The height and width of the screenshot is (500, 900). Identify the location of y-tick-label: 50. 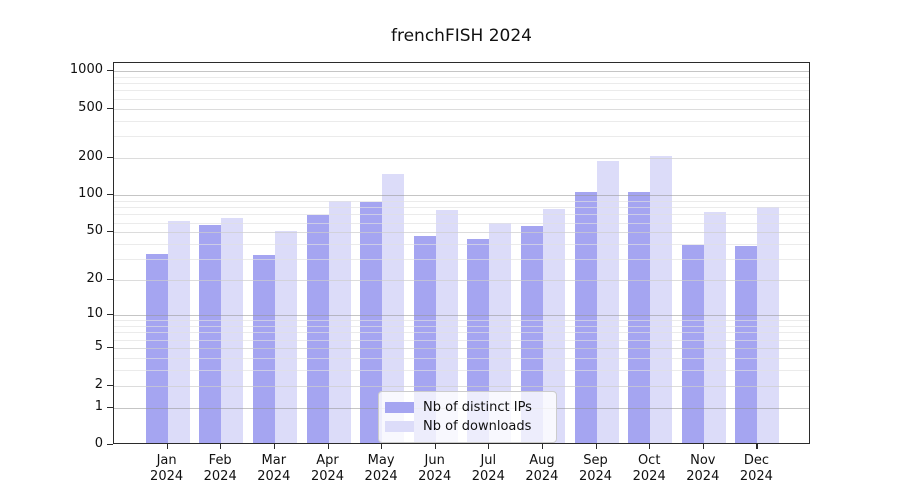
(94, 231).